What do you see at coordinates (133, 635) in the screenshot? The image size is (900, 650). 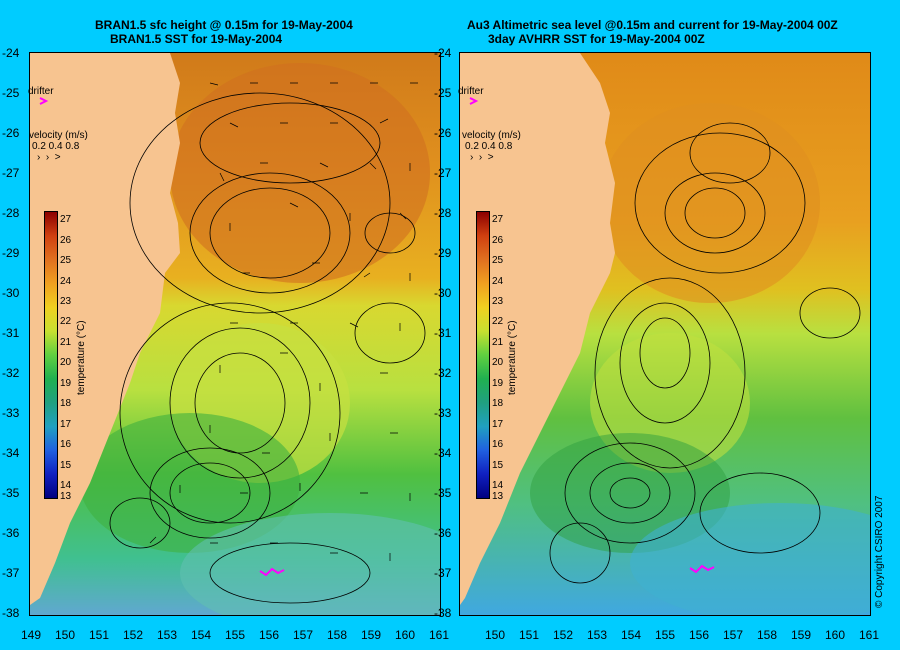 I see `x-tick: 152` at bounding box center [133, 635].